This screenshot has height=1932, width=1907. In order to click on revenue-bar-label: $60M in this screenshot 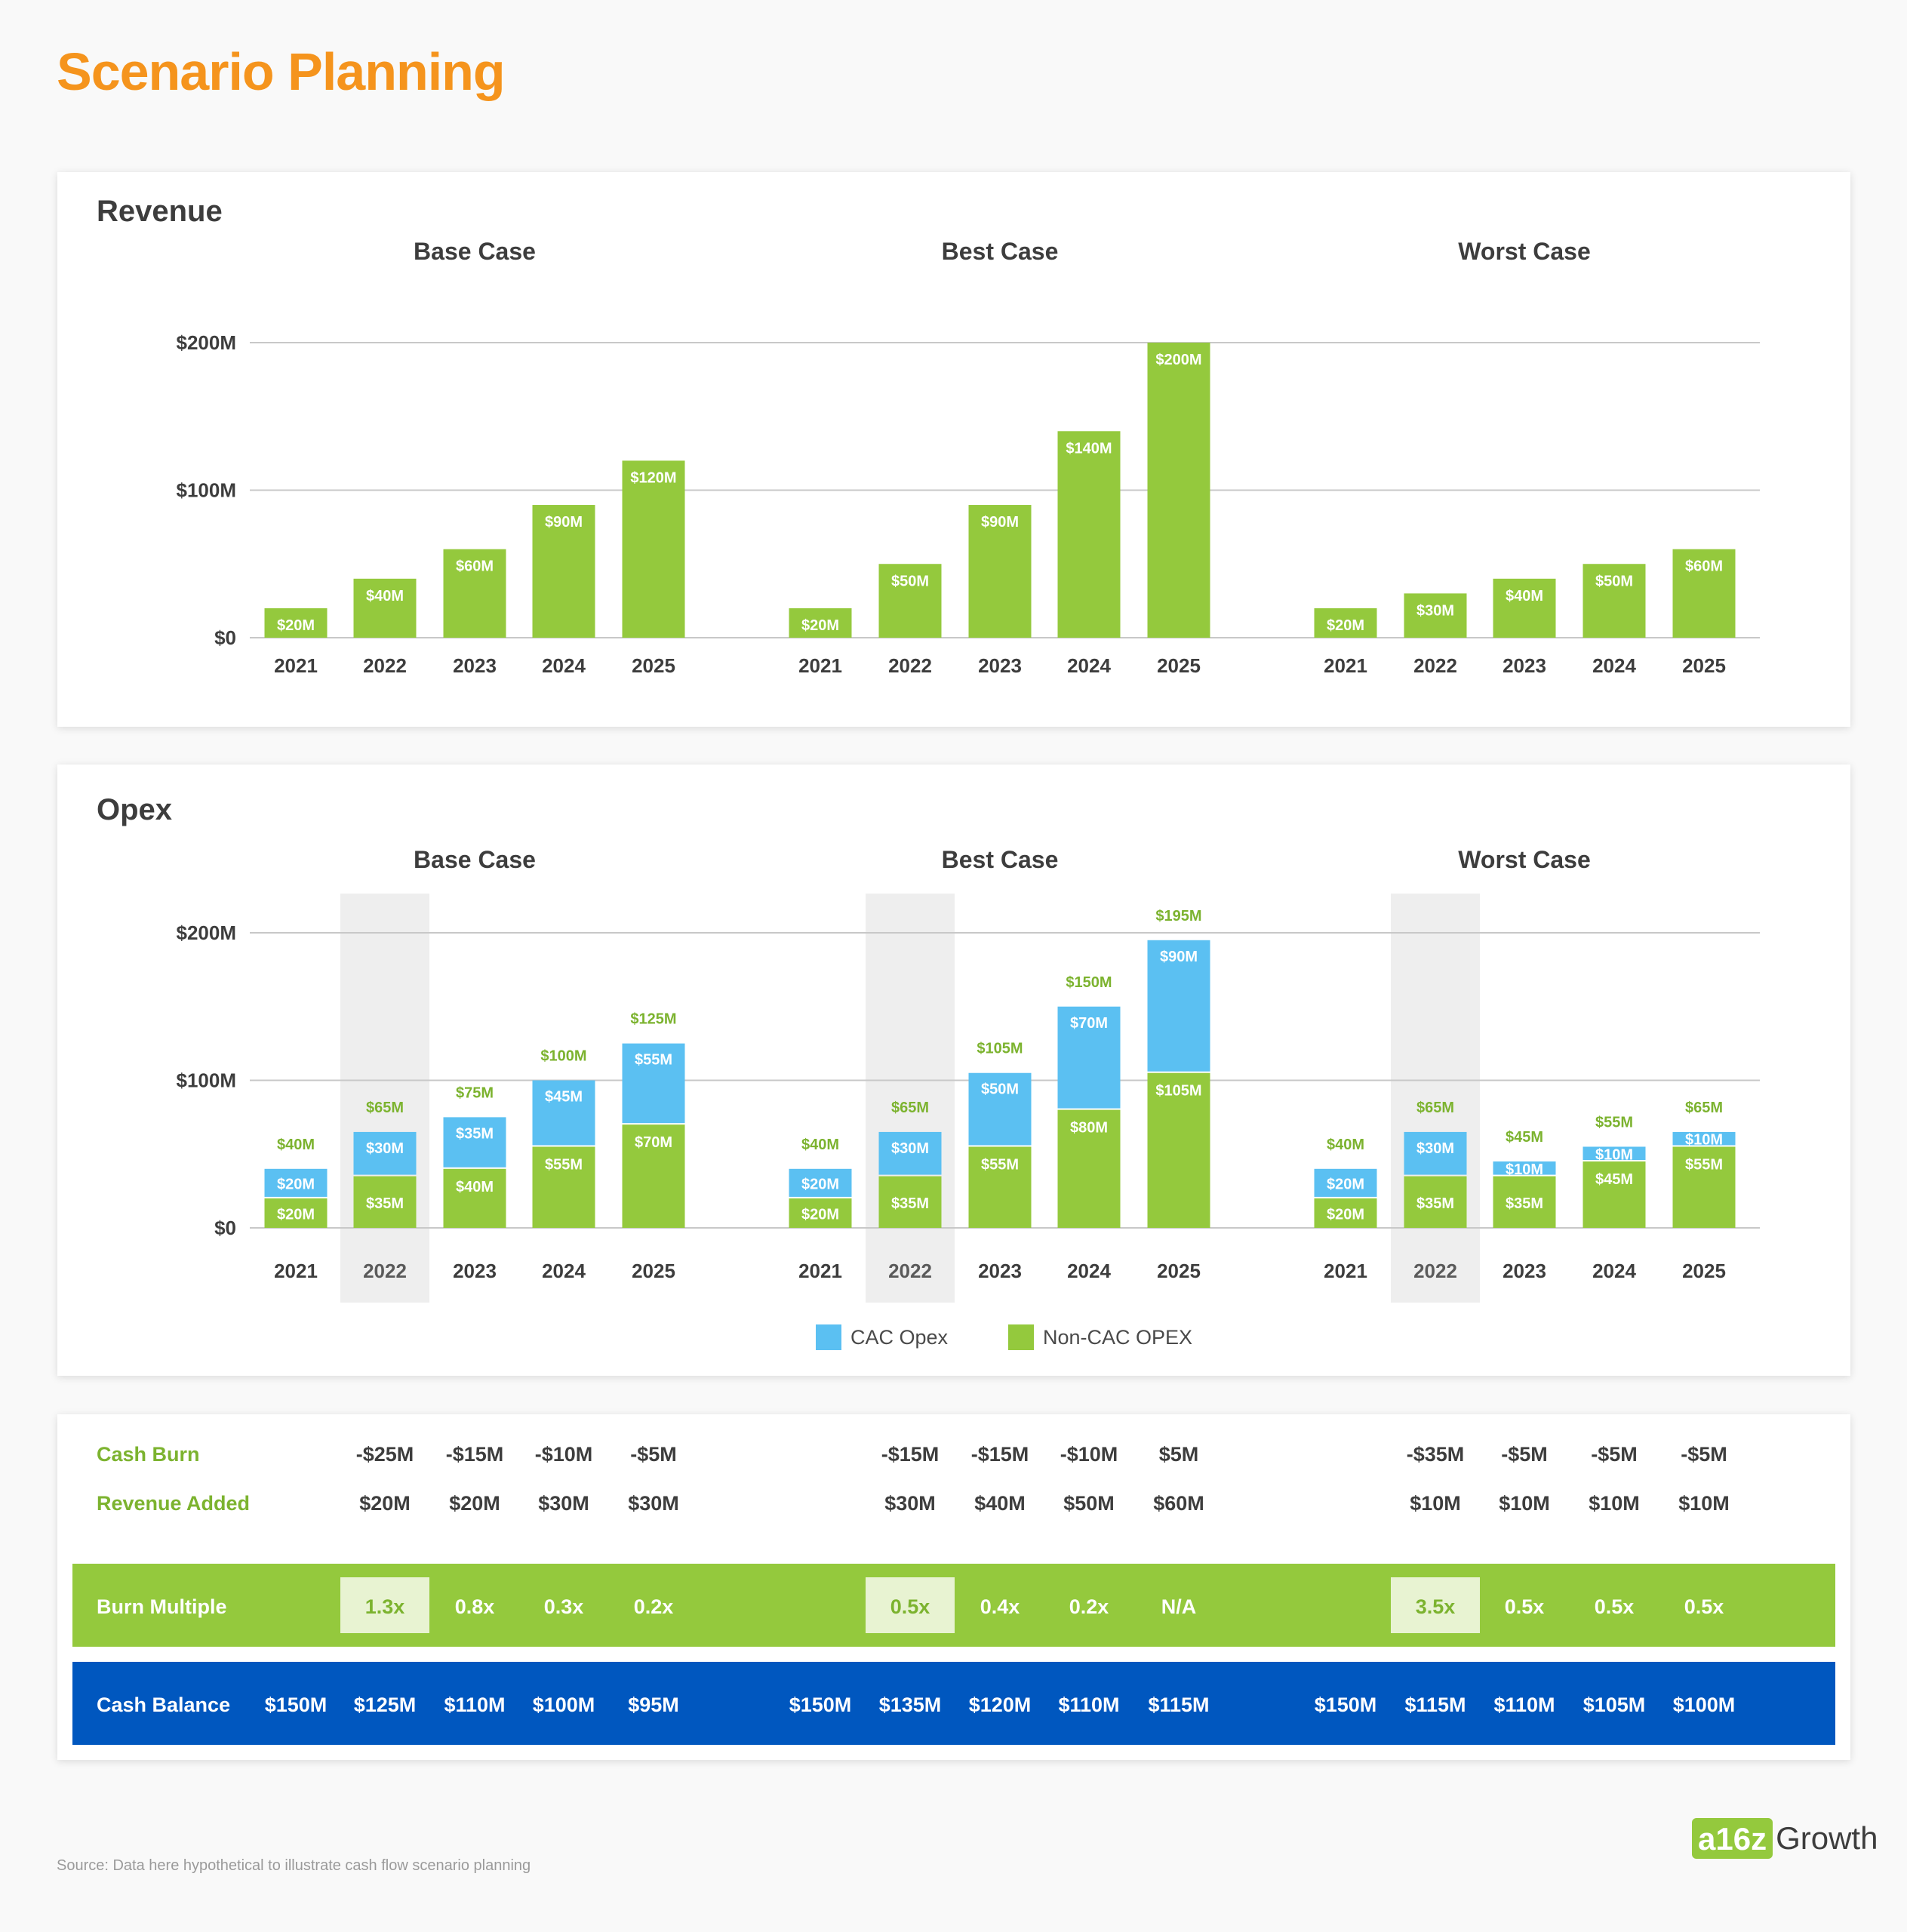, I will do `click(1704, 566)`.